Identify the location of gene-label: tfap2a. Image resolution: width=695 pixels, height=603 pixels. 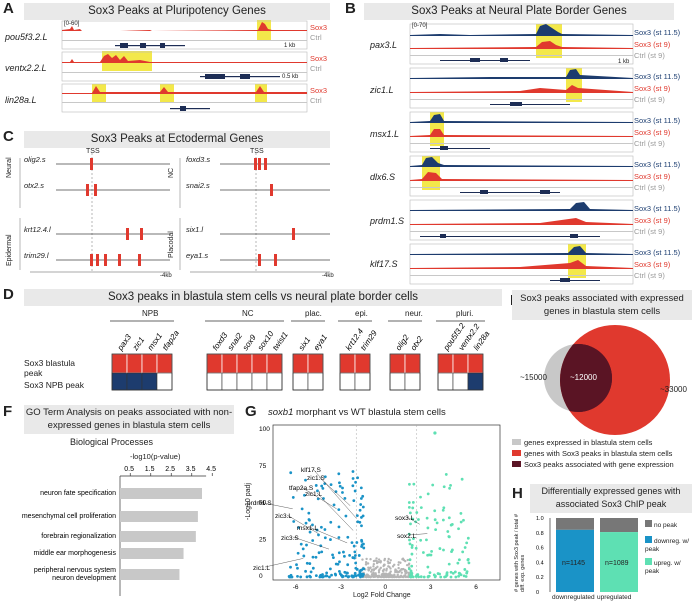
(171, 340).